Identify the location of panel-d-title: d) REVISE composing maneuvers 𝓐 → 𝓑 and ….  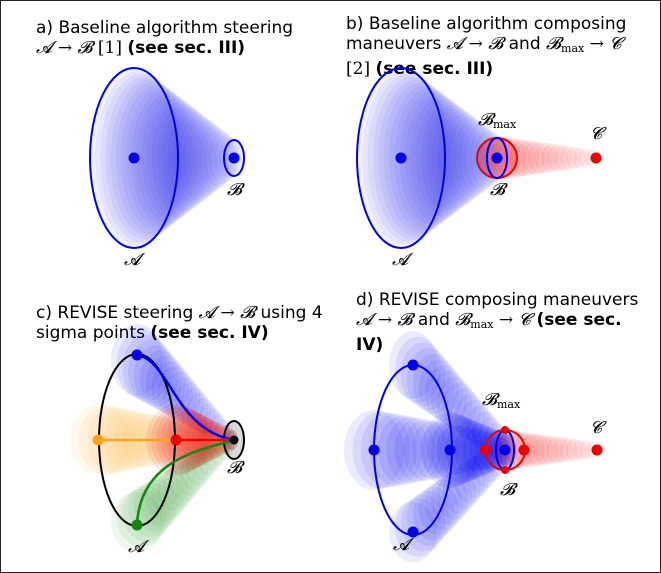
(506, 322).